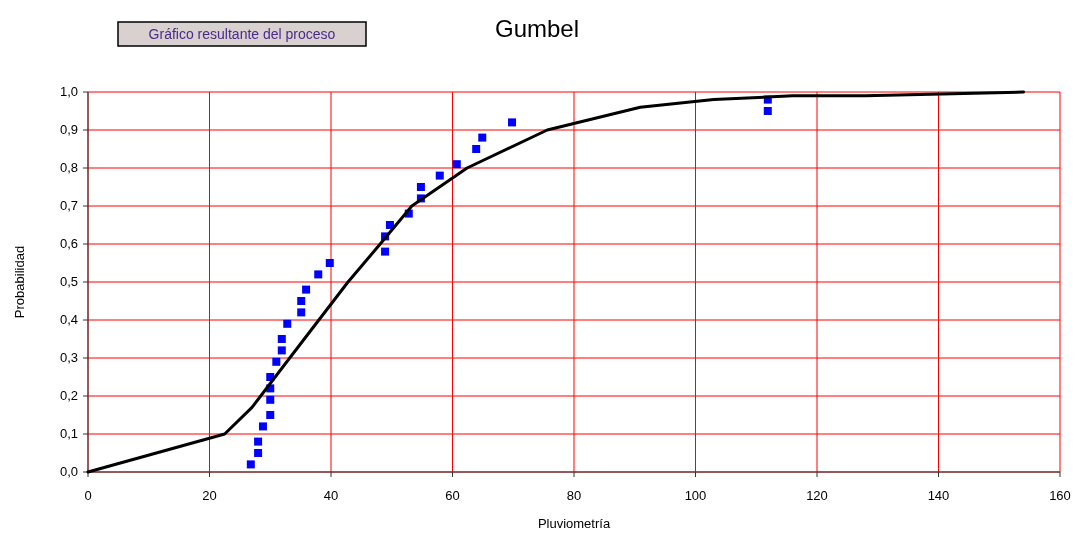  What do you see at coordinates (68, 357) in the screenshot?
I see `y-tick-label: 0,3` at bounding box center [68, 357].